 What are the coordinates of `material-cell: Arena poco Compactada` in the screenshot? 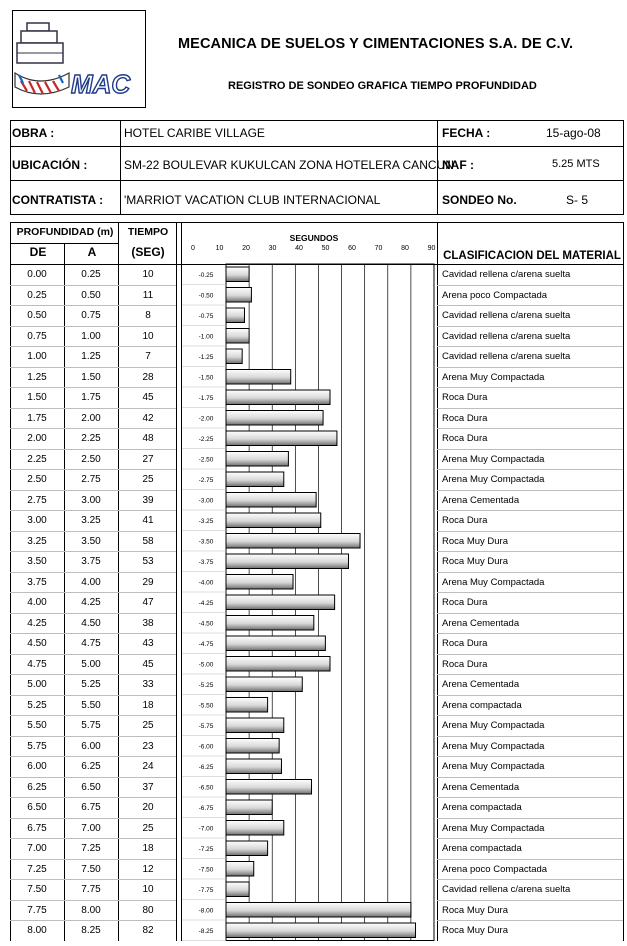 It's located at (495, 295).